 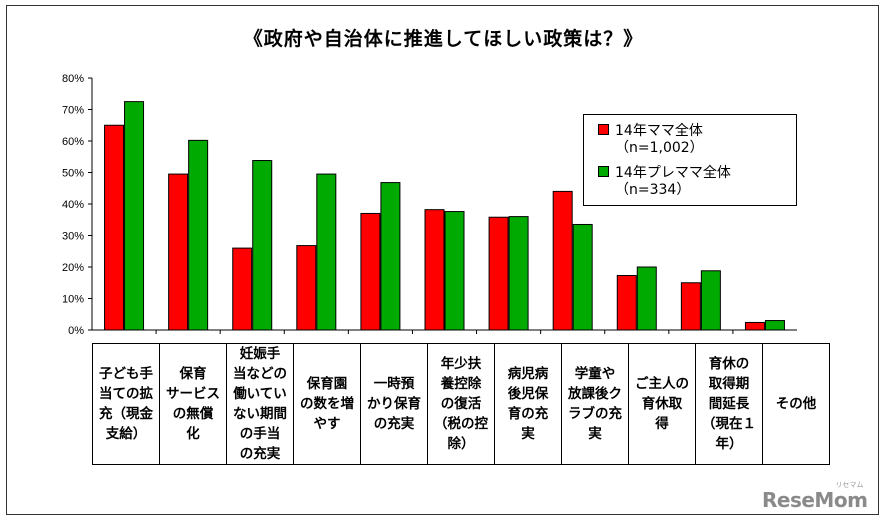 I want to click on resemom-logo: ReseMom リセマム, so click(x=815, y=496).